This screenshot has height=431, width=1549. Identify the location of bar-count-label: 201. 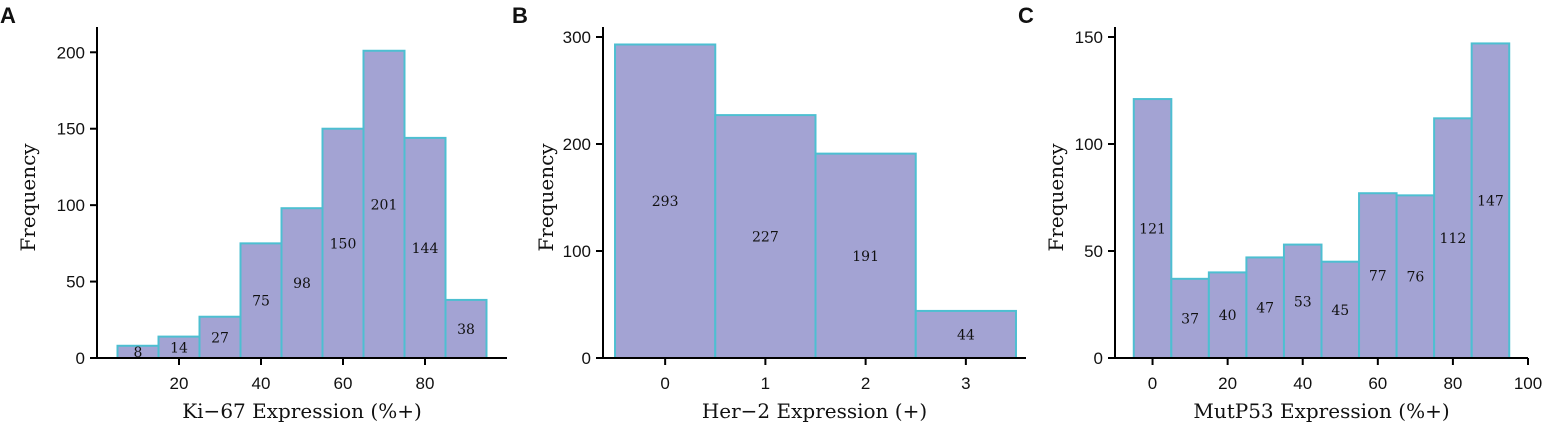
(384, 205).